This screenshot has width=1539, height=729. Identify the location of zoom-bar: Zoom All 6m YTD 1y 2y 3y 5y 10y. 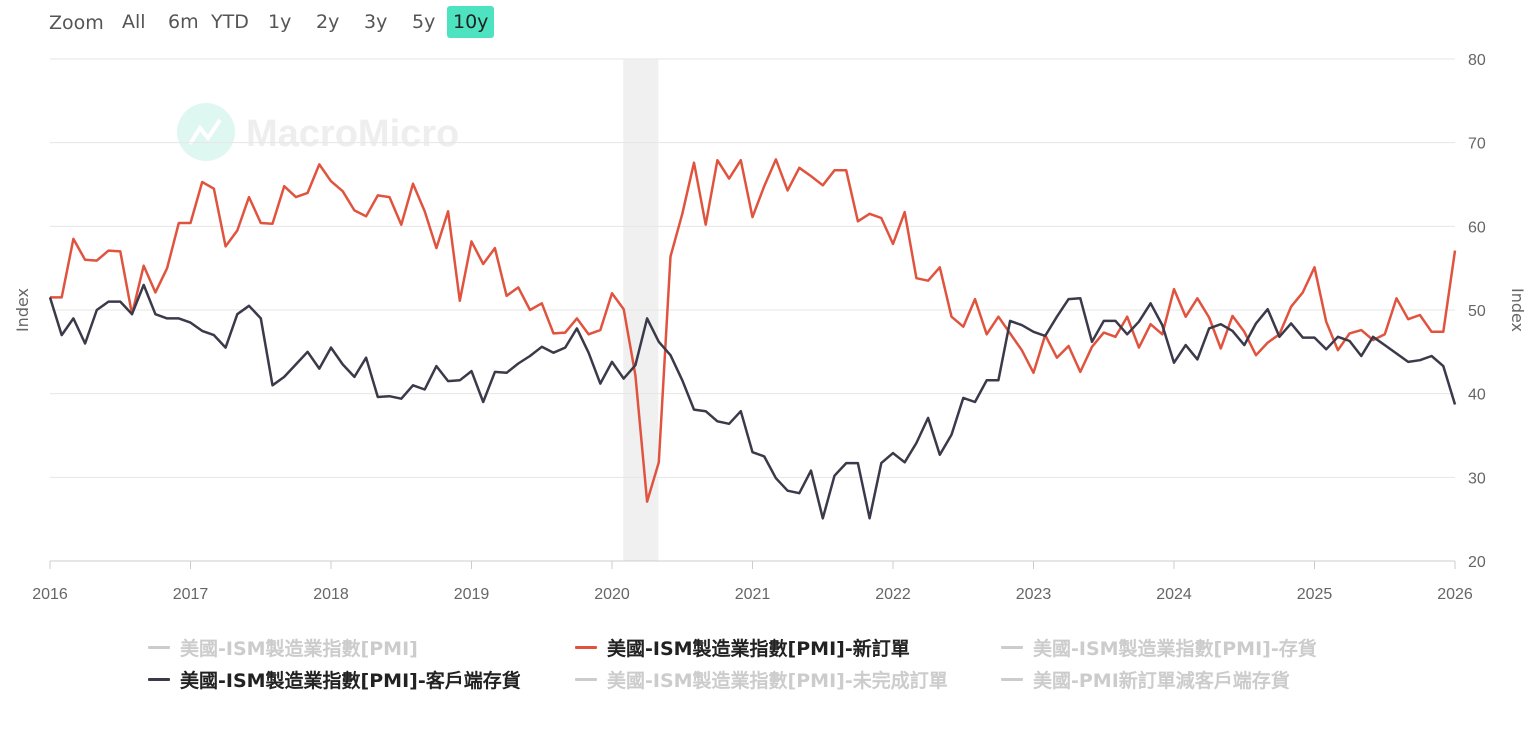
(260, 23).